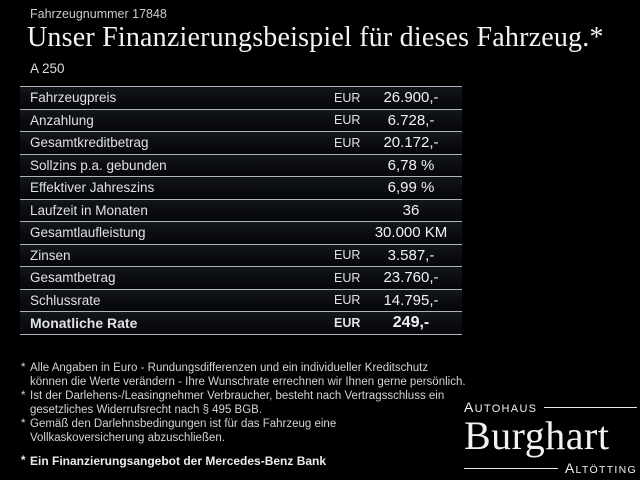 The height and width of the screenshot is (480, 640). What do you see at coordinates (92, 188) in the screenshot?
I see `row-label: Effektiver Jahreszins` at bounding box center [92, 188].